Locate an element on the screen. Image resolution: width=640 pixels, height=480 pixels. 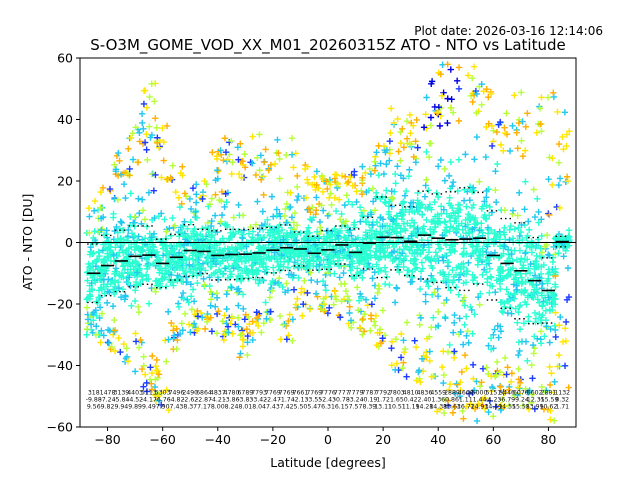
bin-mean-label: 1.72 is located at coordinates (383, 400).